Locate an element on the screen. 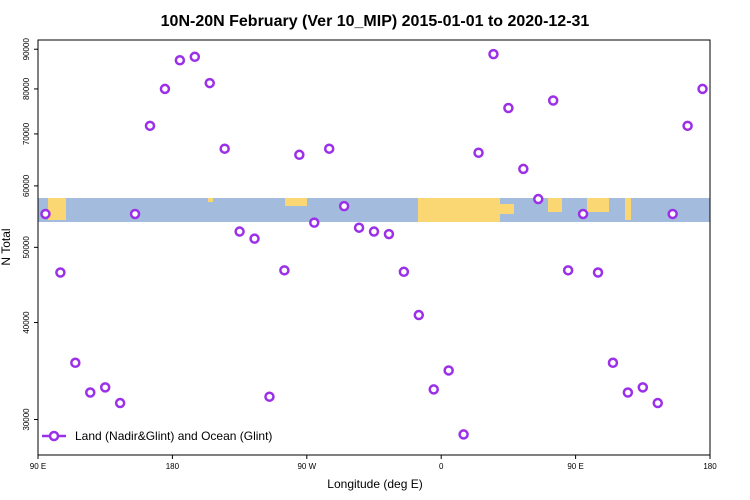  y-tick-label: 80000 is located at coordinates (26, 88).